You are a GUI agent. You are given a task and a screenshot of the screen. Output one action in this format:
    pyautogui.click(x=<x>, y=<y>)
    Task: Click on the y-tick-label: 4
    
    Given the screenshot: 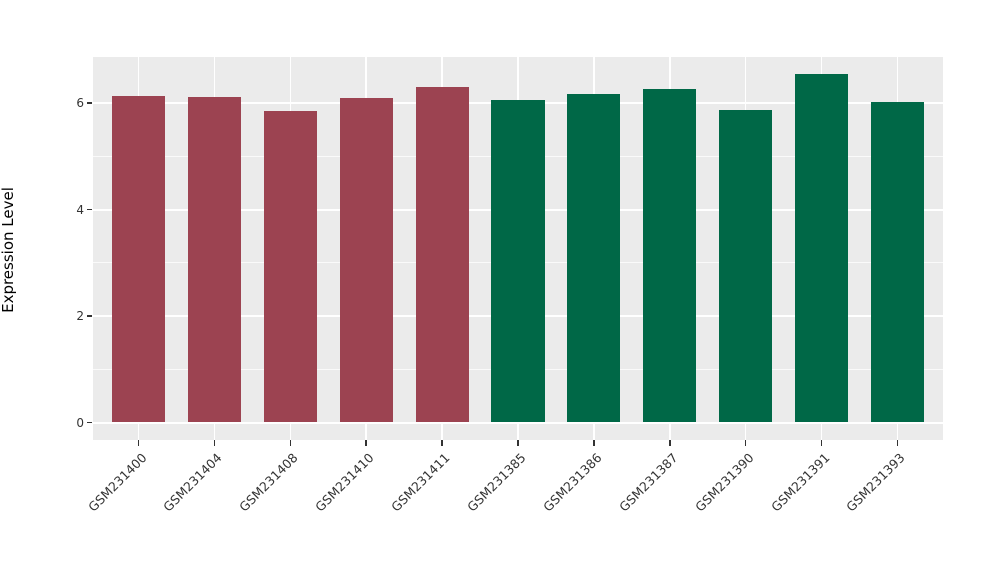 What is the action you would take?
    pyautogui.click(x=80, y=209)
    